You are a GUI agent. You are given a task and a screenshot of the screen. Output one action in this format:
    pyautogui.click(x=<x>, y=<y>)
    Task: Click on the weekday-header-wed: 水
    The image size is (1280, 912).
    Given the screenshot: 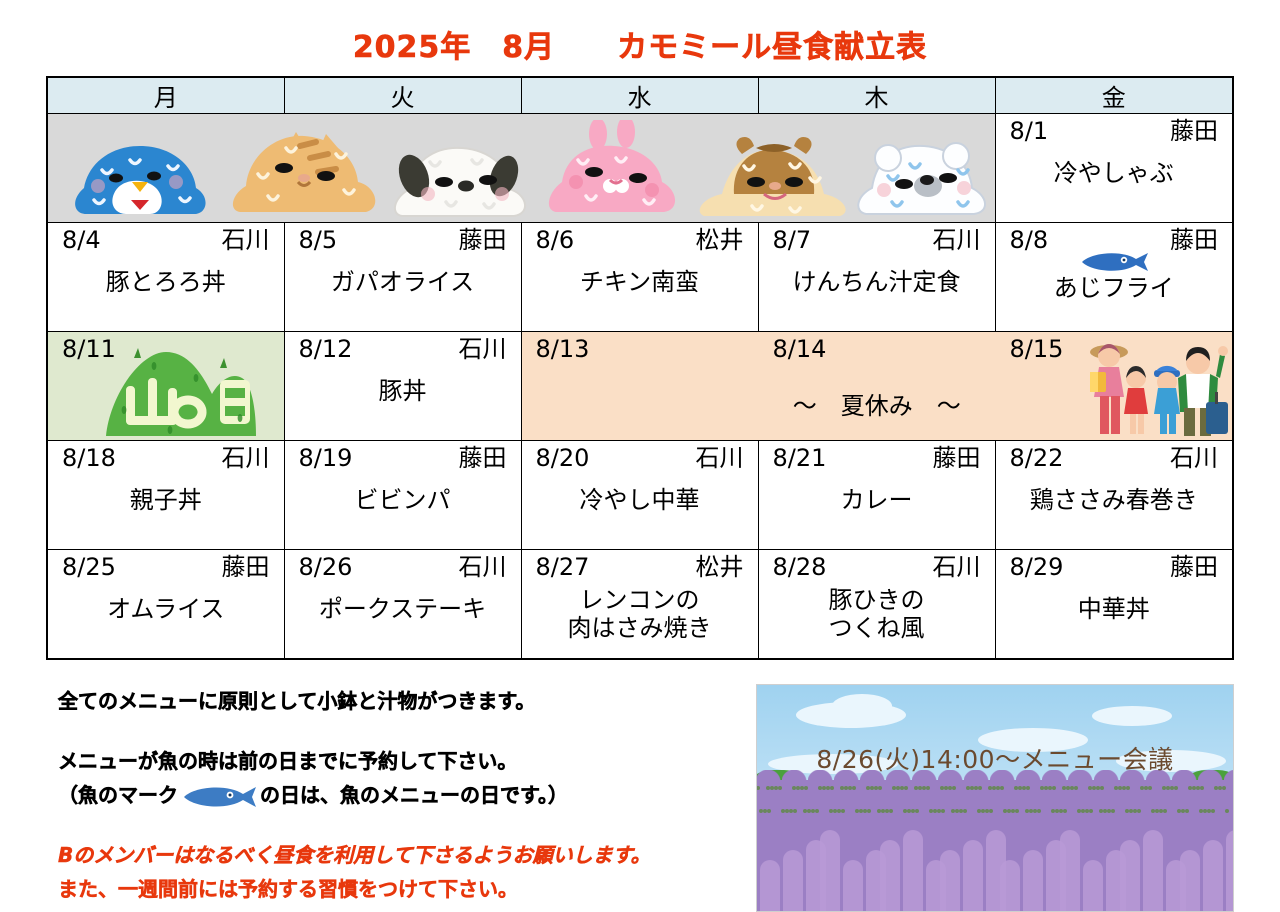 What is the action you would take?
    pyautogui.click(x=639, y=95)
    